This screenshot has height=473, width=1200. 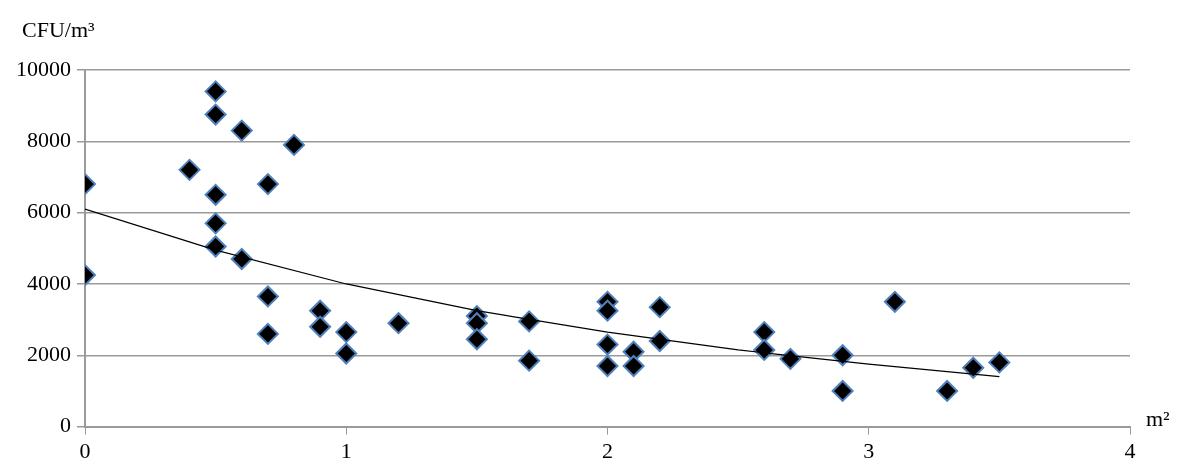 I want to click on y-tick-label: 10000, so click(x=43, y=68).